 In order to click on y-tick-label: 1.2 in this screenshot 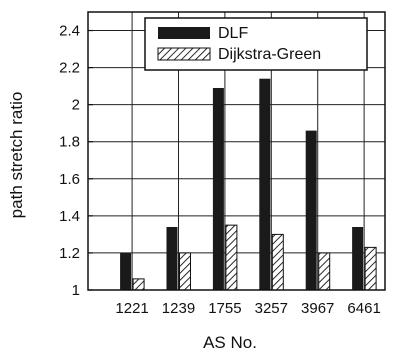, I will do `click(69, 253)`.